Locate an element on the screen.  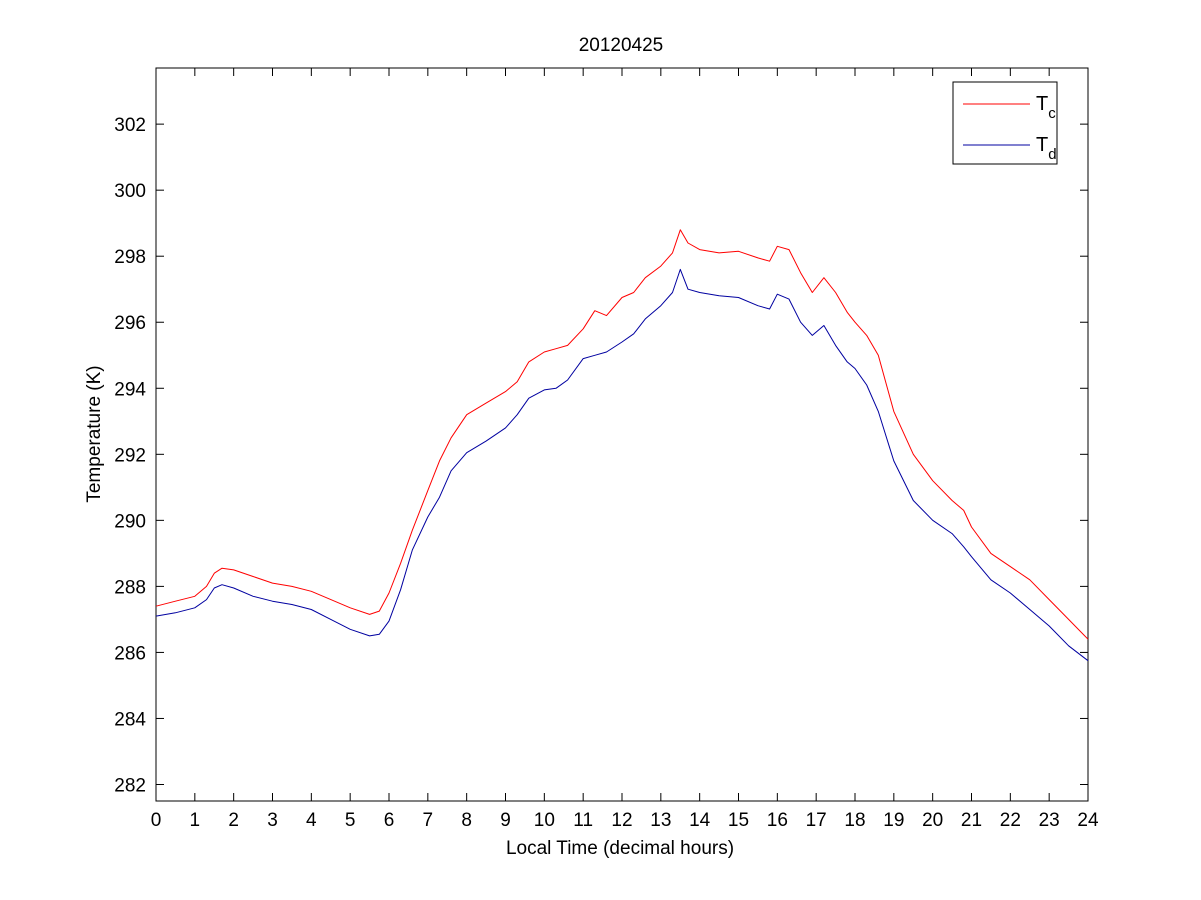
x-tick-label: 19 is located at coordinates (893, 820).